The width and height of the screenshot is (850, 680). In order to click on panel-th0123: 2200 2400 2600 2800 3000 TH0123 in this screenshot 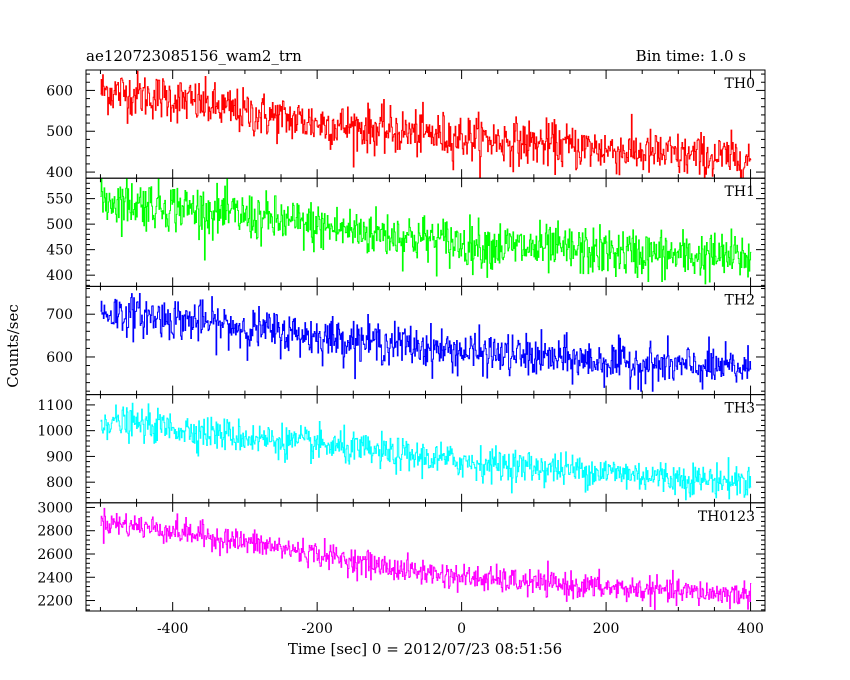, I will do `click(401, 556)`.